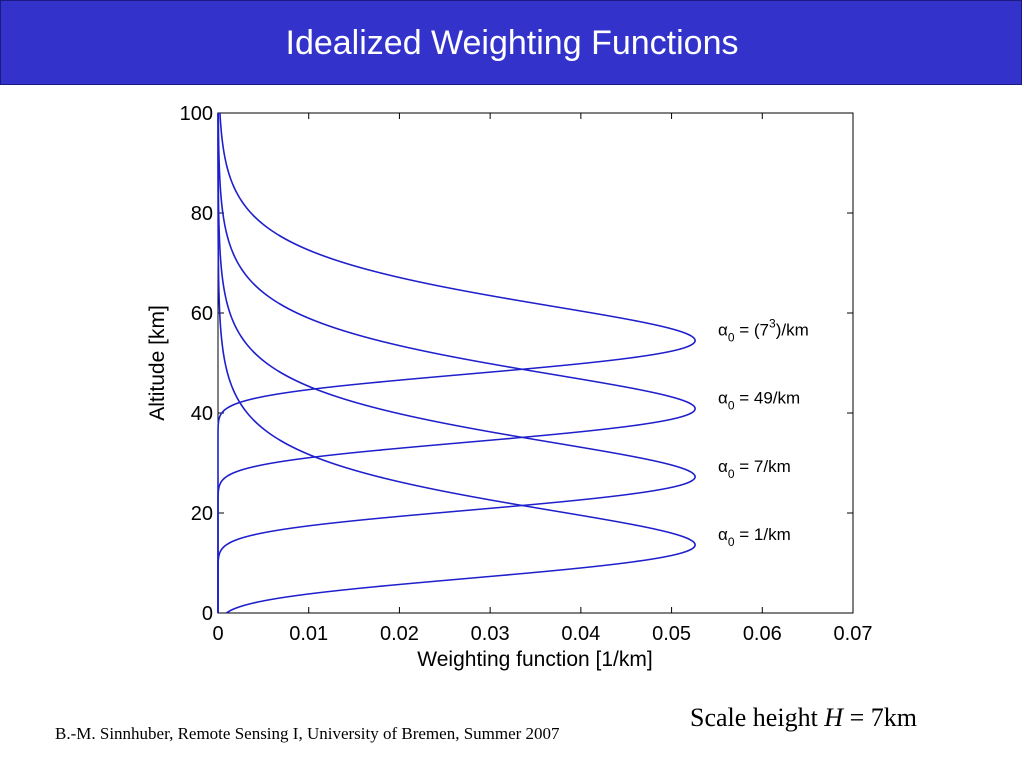 Image resolution: width=1024 pixels, height=768 pixels. What do you see at coordinates (754, 537) in the screenshot?
I see `series-label: α0 = 1/km` at bounding box center [754, 537].